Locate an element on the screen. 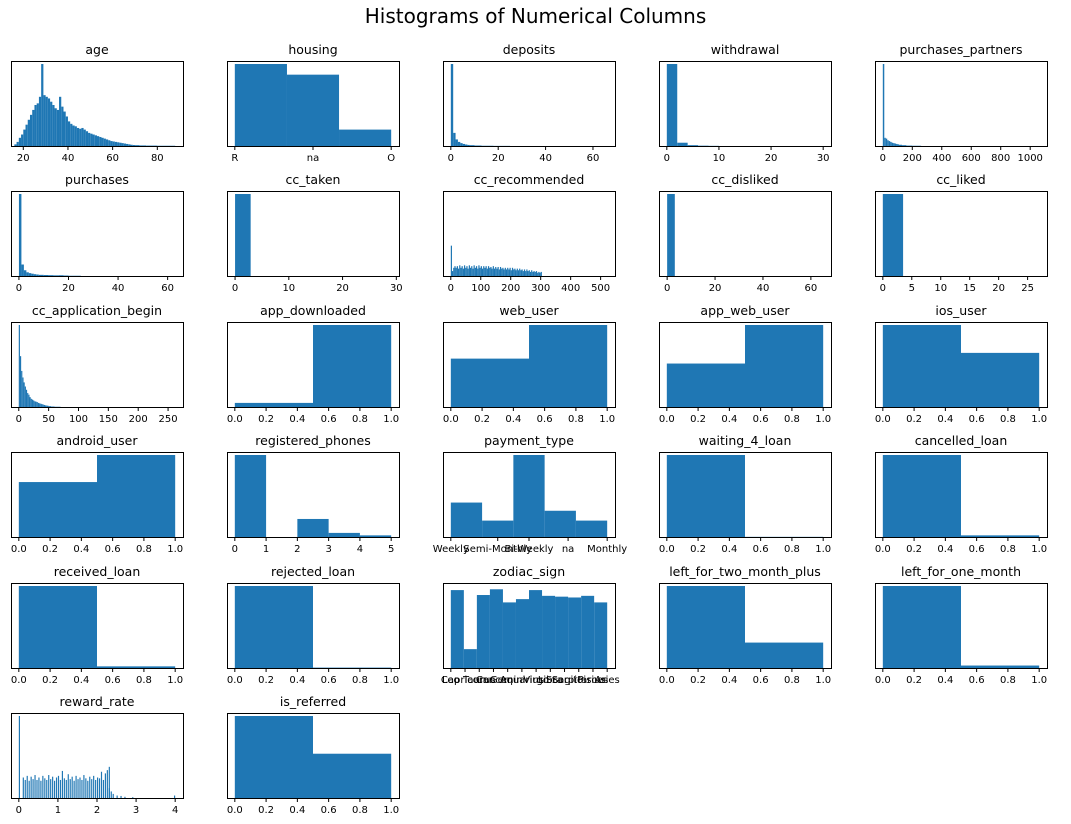 This screenshot has height=824, width=1071. x-tick-label: na is located at coordinates (568, 549).